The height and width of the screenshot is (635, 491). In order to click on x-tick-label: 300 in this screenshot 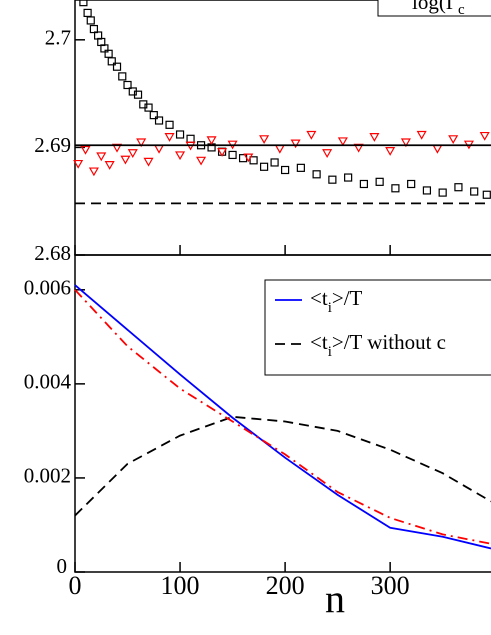, I will do `click(390, 585)`.